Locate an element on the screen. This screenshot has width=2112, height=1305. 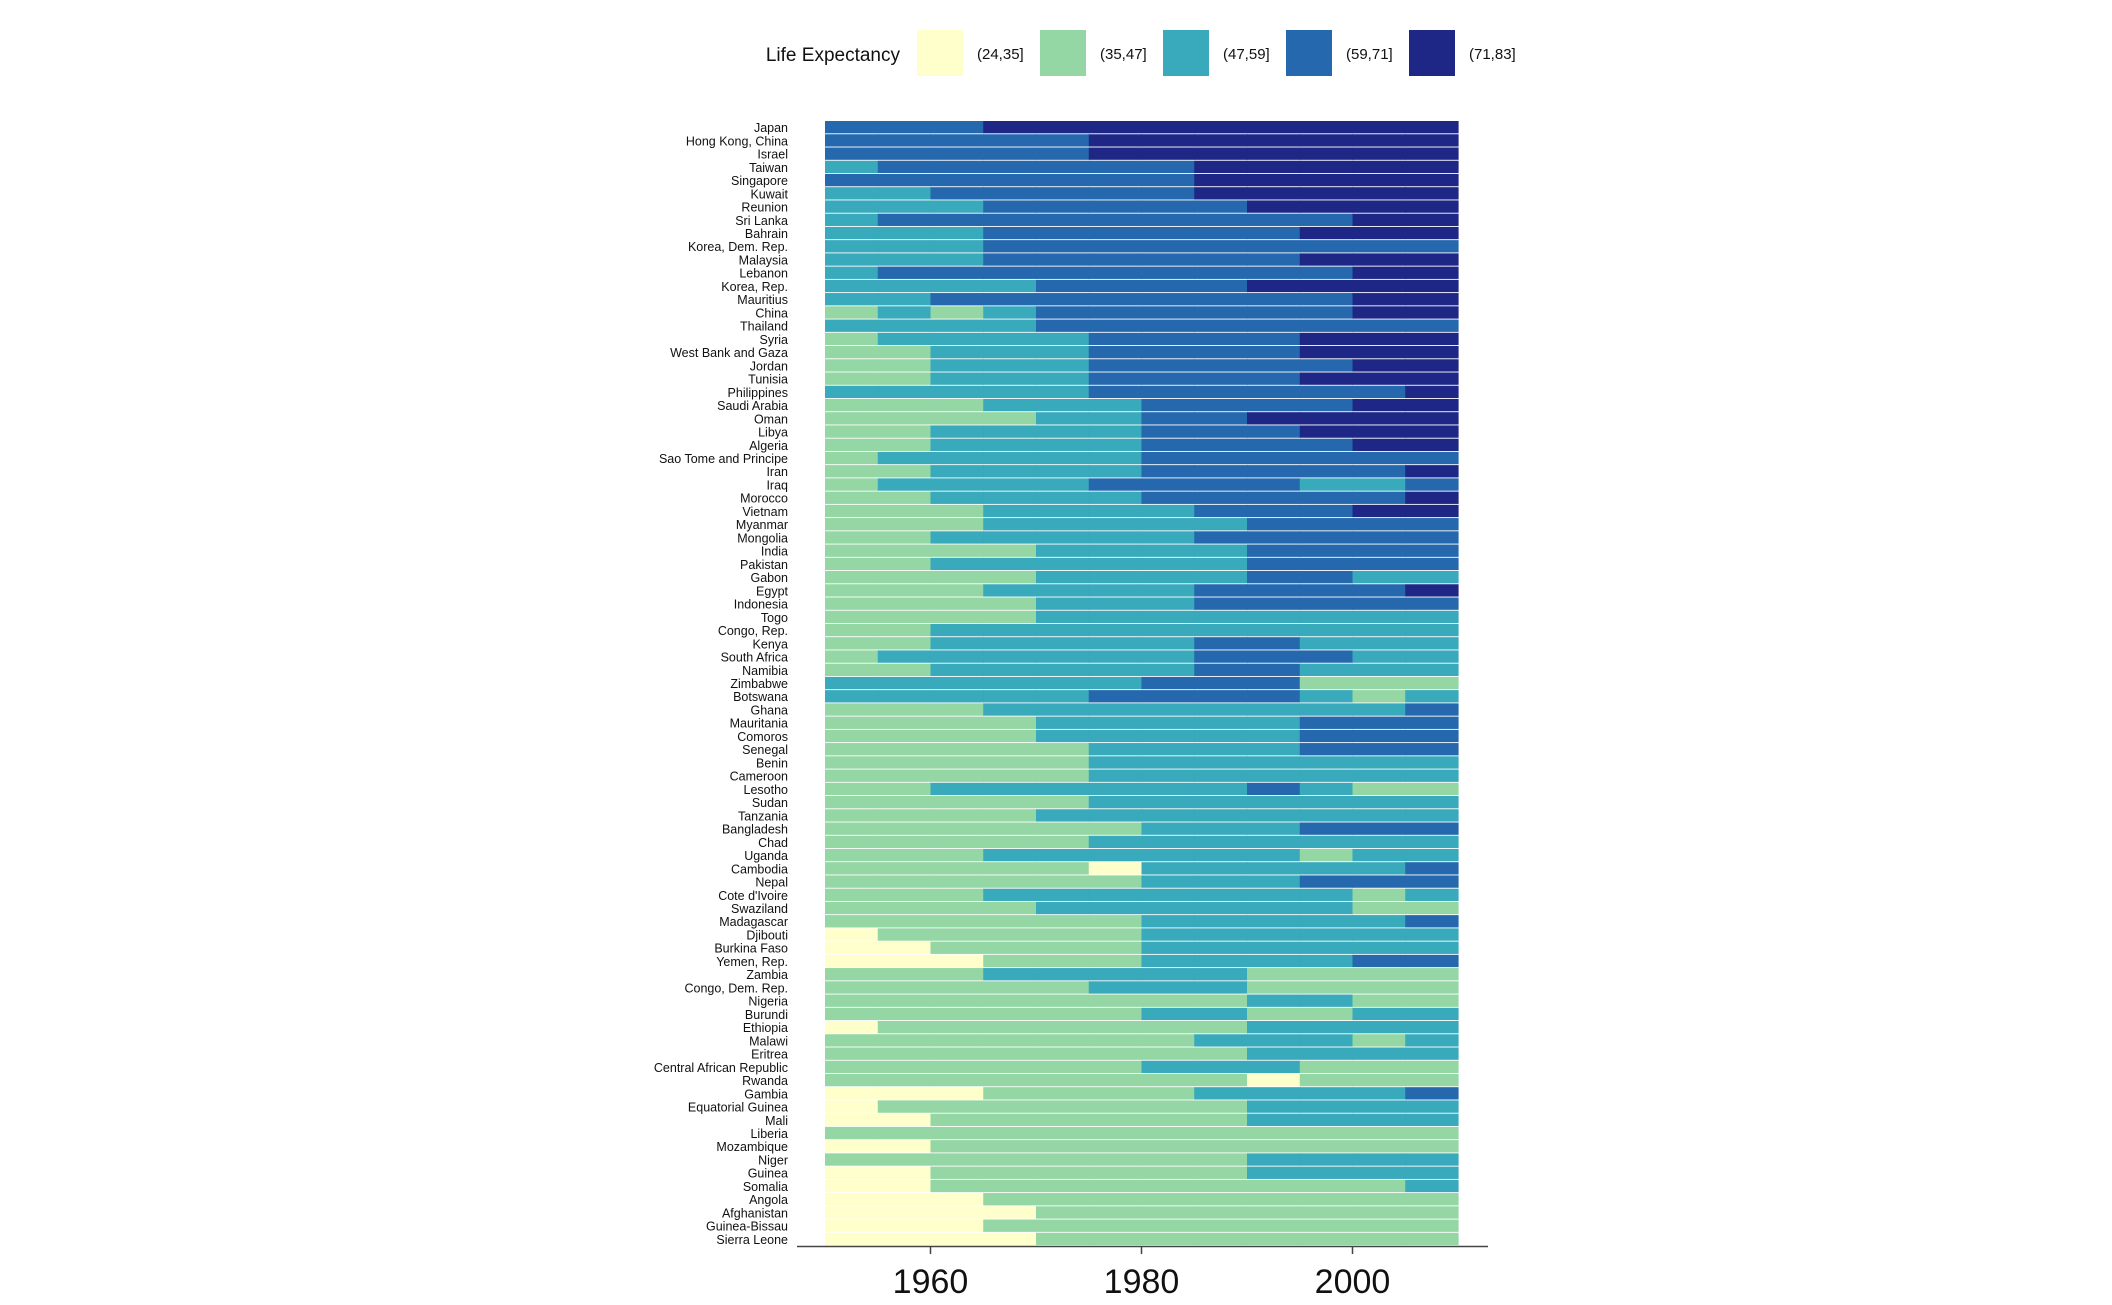
country-label: Guinea-Bissau is located at coordinates (747, 1227).